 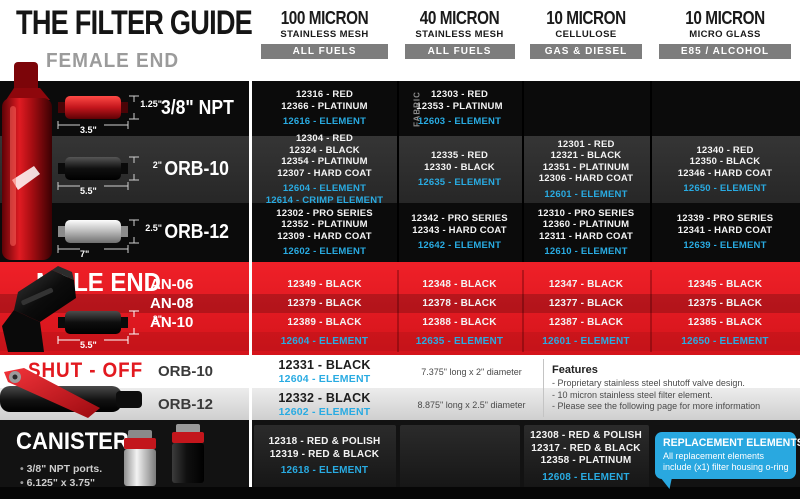 I want to click on element-number: 12650 - ELEMENT, so click(x=725, y=188).